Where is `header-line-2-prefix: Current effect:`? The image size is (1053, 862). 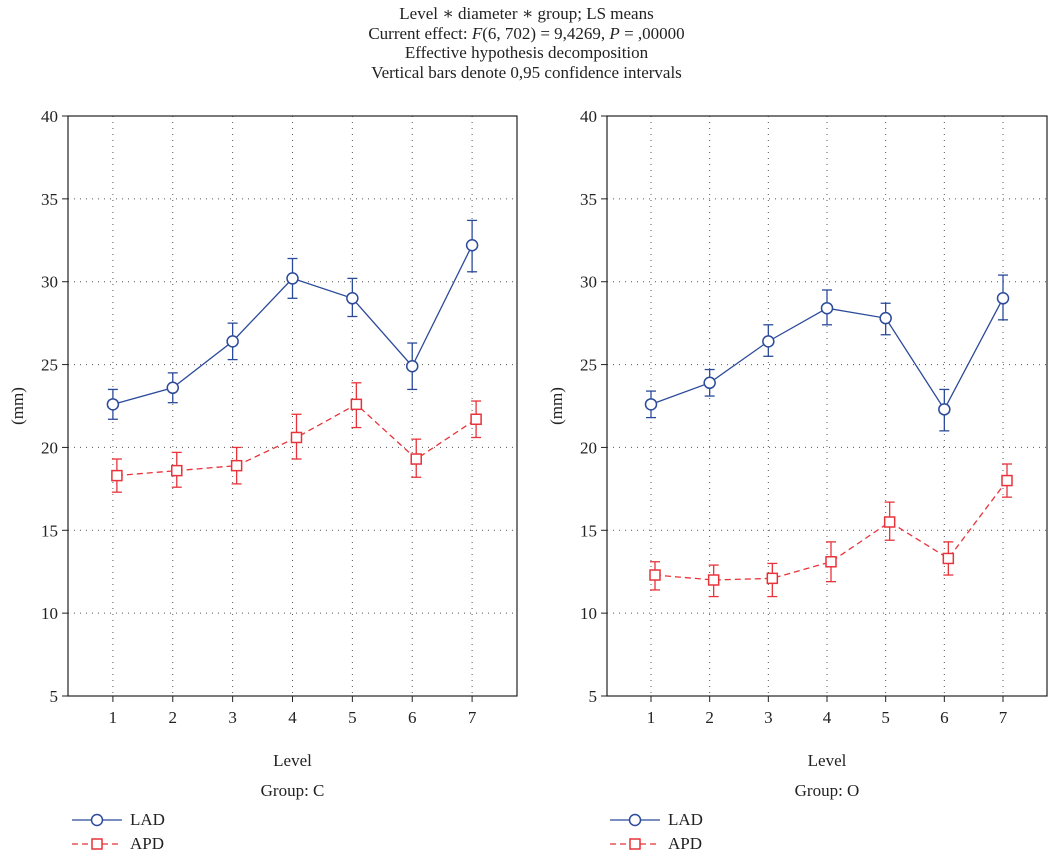 header-line-2-prefix: Current effect: is located at coordinates (420, 33).